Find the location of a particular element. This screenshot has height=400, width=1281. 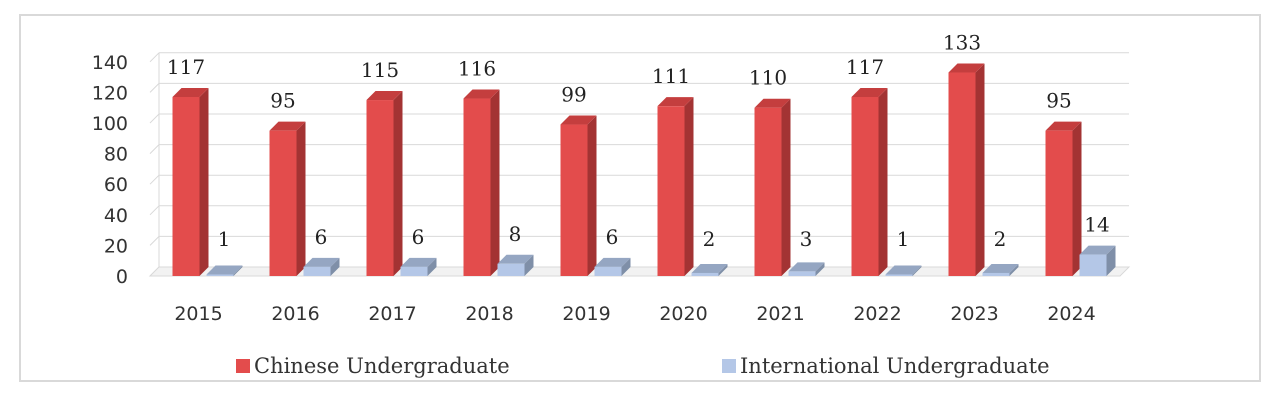

y-tick-label: 80 is located at coordinates (116, 155).